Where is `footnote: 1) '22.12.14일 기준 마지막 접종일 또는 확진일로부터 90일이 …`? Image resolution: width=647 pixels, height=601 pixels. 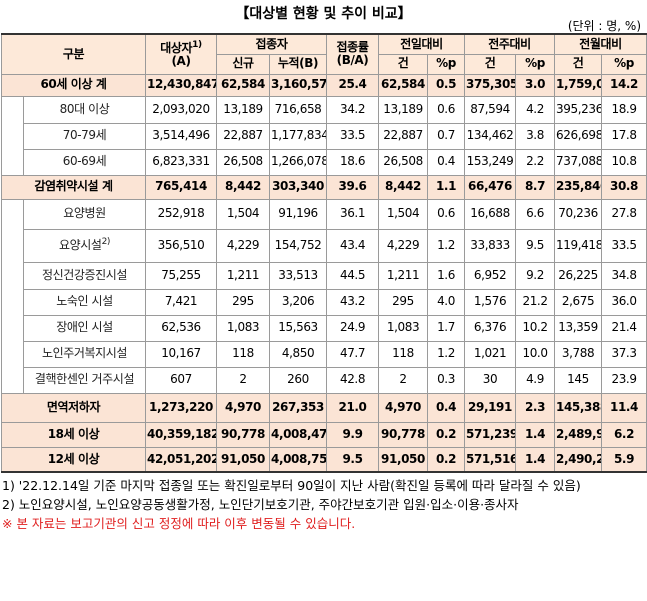 footnote: 1) '22.12.14일 기준 마지막 접종일 또는 확진일로부터 90일이 … is located at coordinates (291, 485).